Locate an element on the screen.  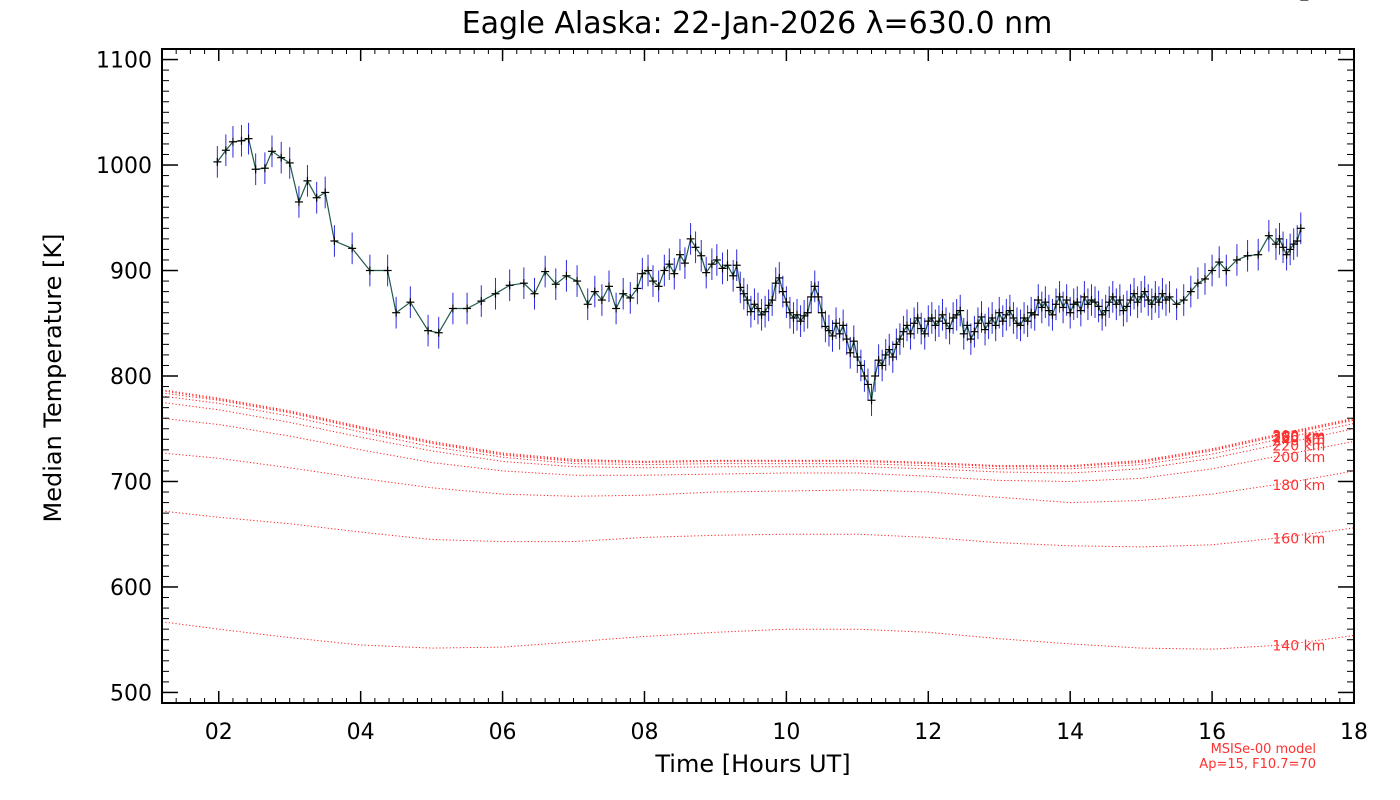
x-tick-label: 04 is located at coordinates (361, 732).